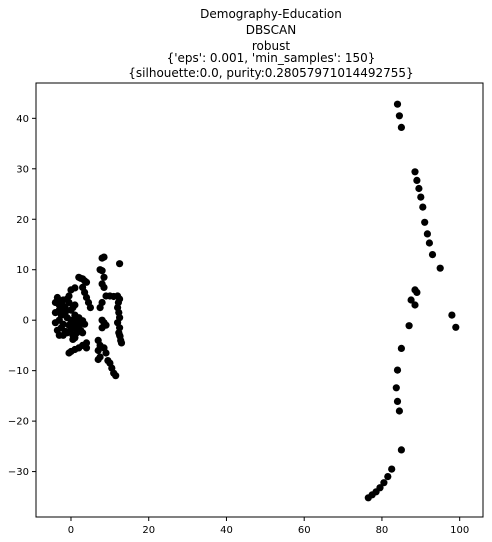 The width and height of the screenshot is (492, 542). What do you see at coordinates (148, 530) in the screenshot?
I see `x-tick-label: 20` at bounding box center [148, 530].